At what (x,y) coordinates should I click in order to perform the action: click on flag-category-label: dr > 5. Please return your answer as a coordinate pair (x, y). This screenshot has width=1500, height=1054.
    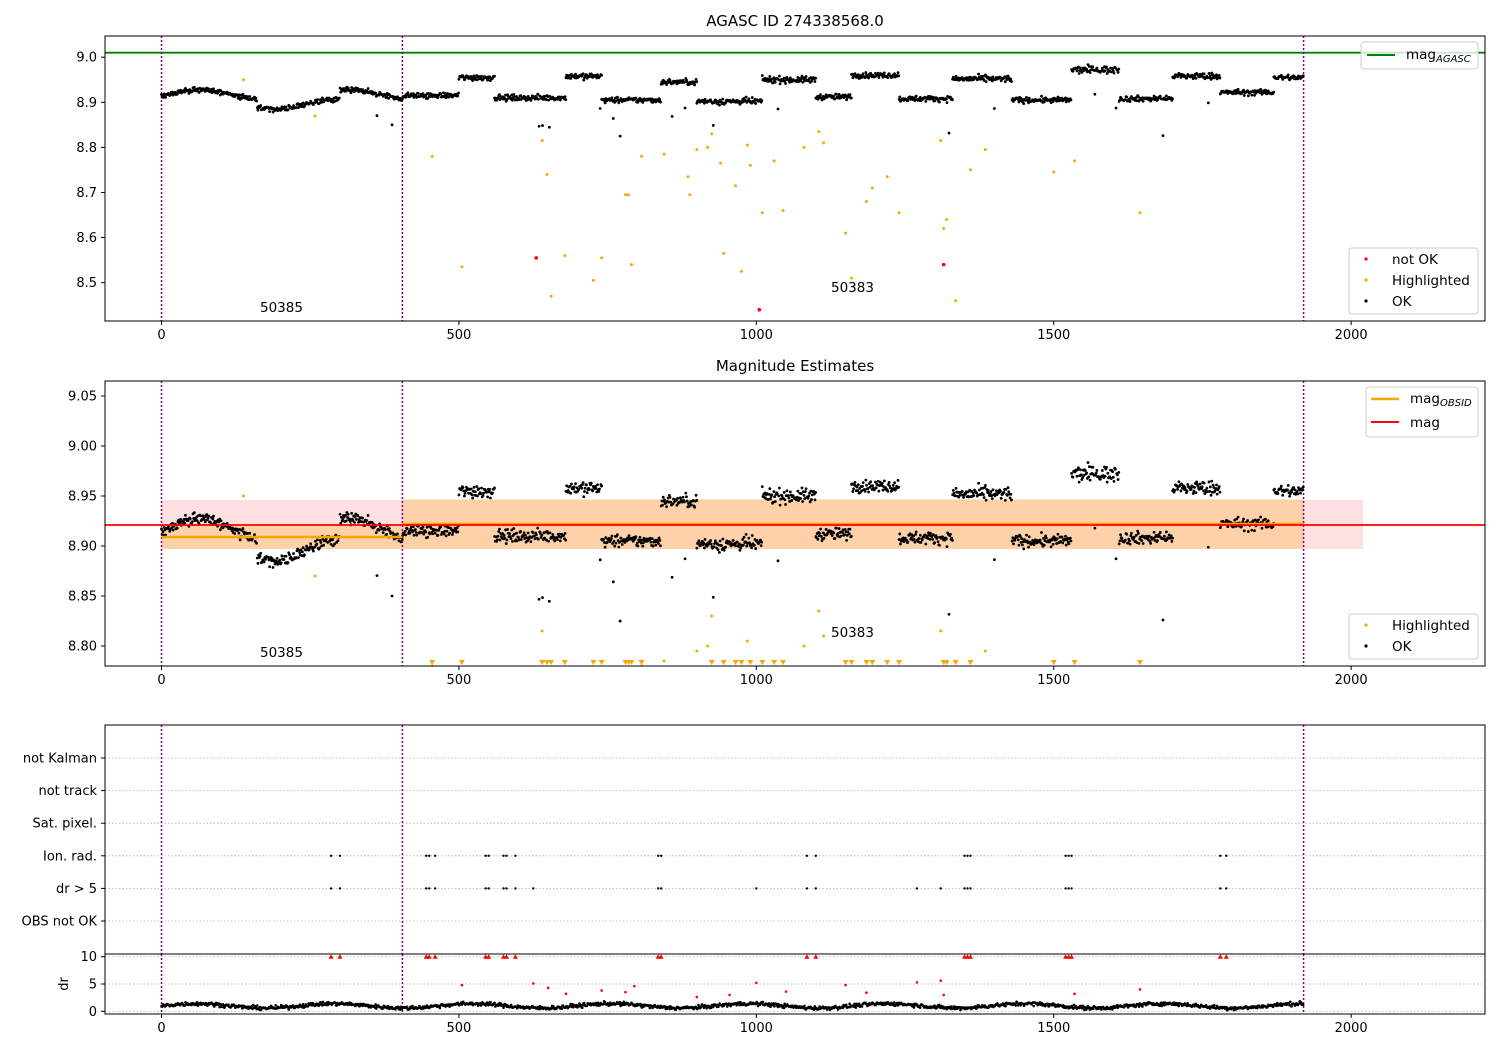
    Looking at the image, I should click on (76, 889).